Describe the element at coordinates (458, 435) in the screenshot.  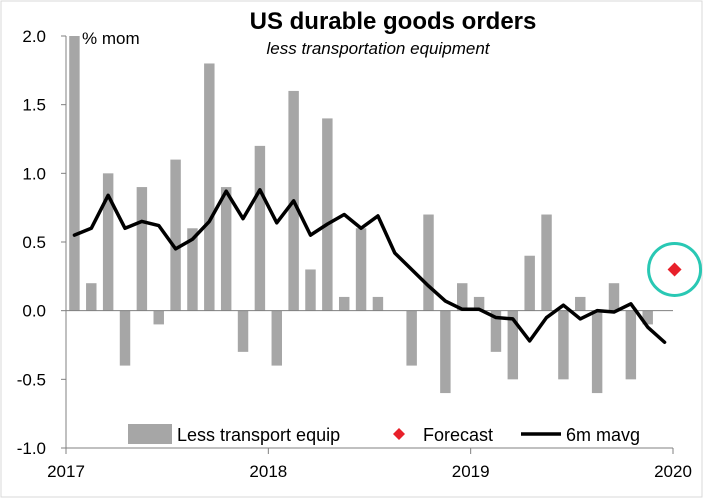
I see `legend-forecast-label: Forecast` at that location.